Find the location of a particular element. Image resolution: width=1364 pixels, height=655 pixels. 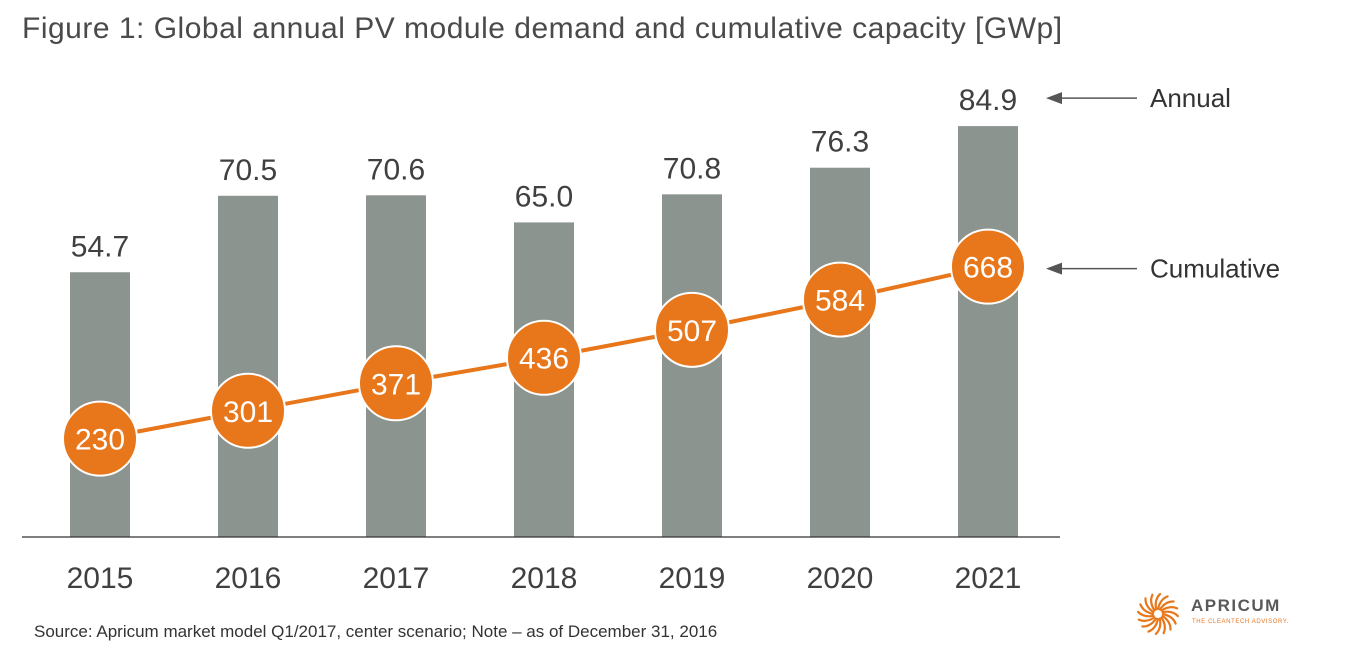

cumulative-value-label-2017: 371 is located at coordinates (396, 384).